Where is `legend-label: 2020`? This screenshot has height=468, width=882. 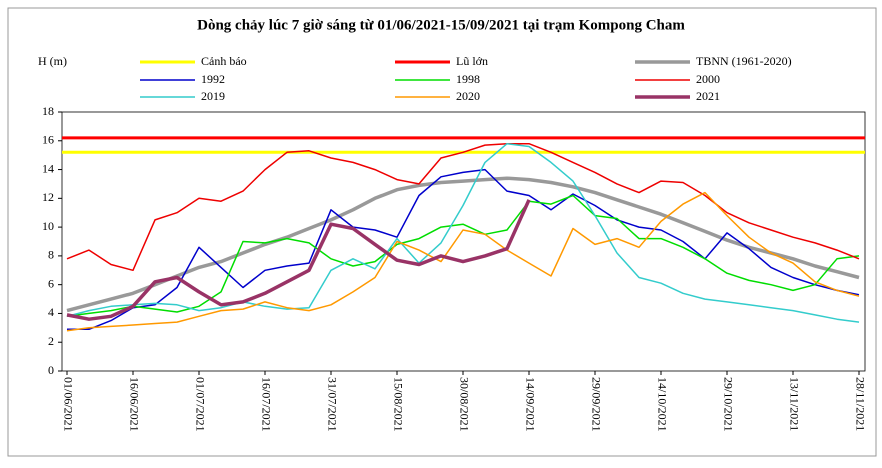
legend-label: 2020 is located at coordinates (468, 96).